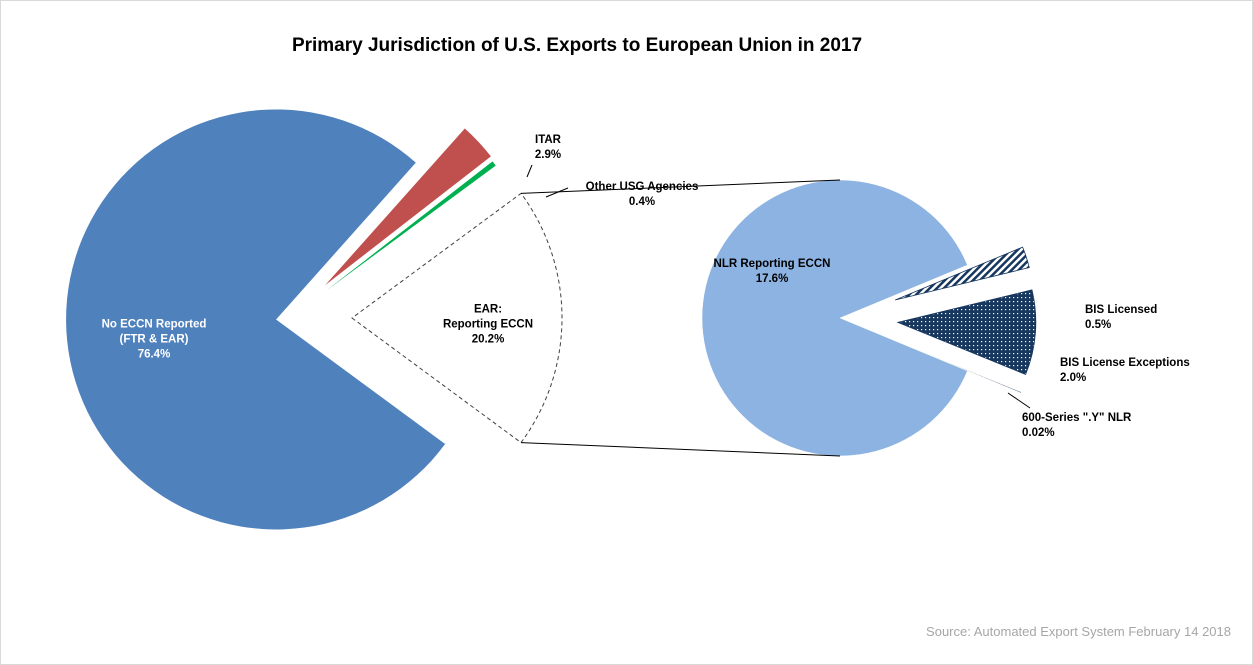 This screenshot has height=665, width=1253. What do you see at coordinates (488, 317) in the screenshot?
I see `category-label: EAR: Reporting ECCN` at bounding box center [488, 317].